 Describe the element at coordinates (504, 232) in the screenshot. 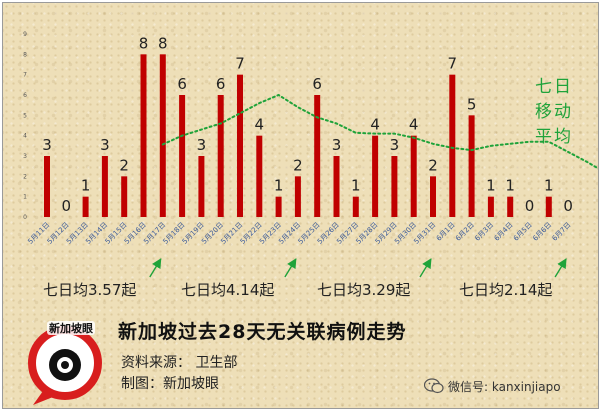

I see `x-tick-label: 6月4日` at that location.